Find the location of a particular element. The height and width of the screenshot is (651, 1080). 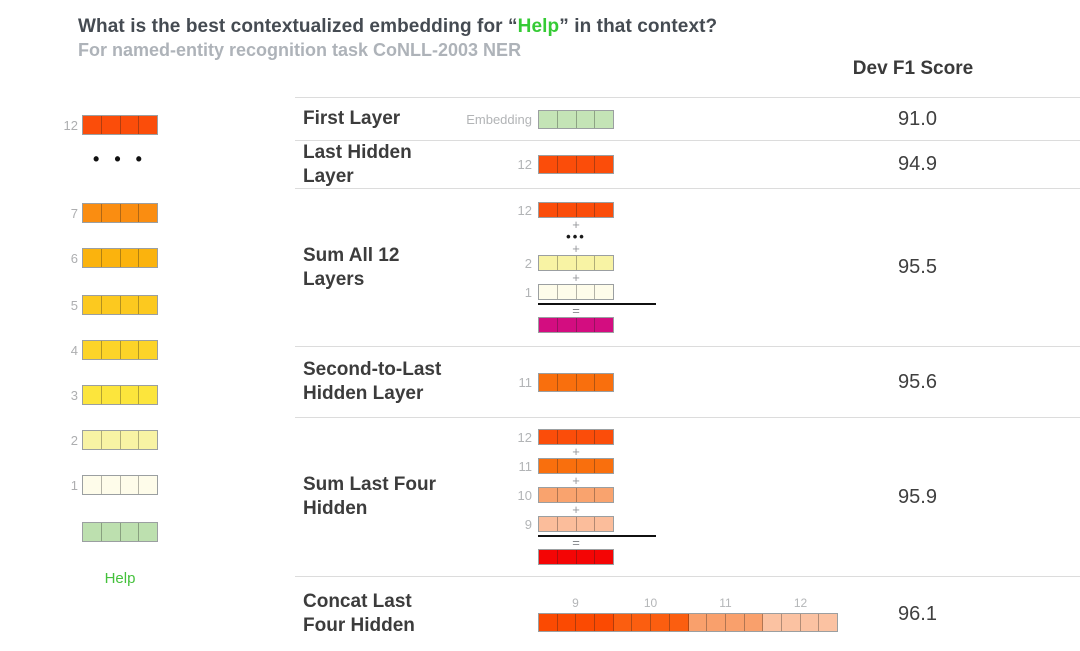

sum4-layer11-vector is located at coordinates (576, 466).